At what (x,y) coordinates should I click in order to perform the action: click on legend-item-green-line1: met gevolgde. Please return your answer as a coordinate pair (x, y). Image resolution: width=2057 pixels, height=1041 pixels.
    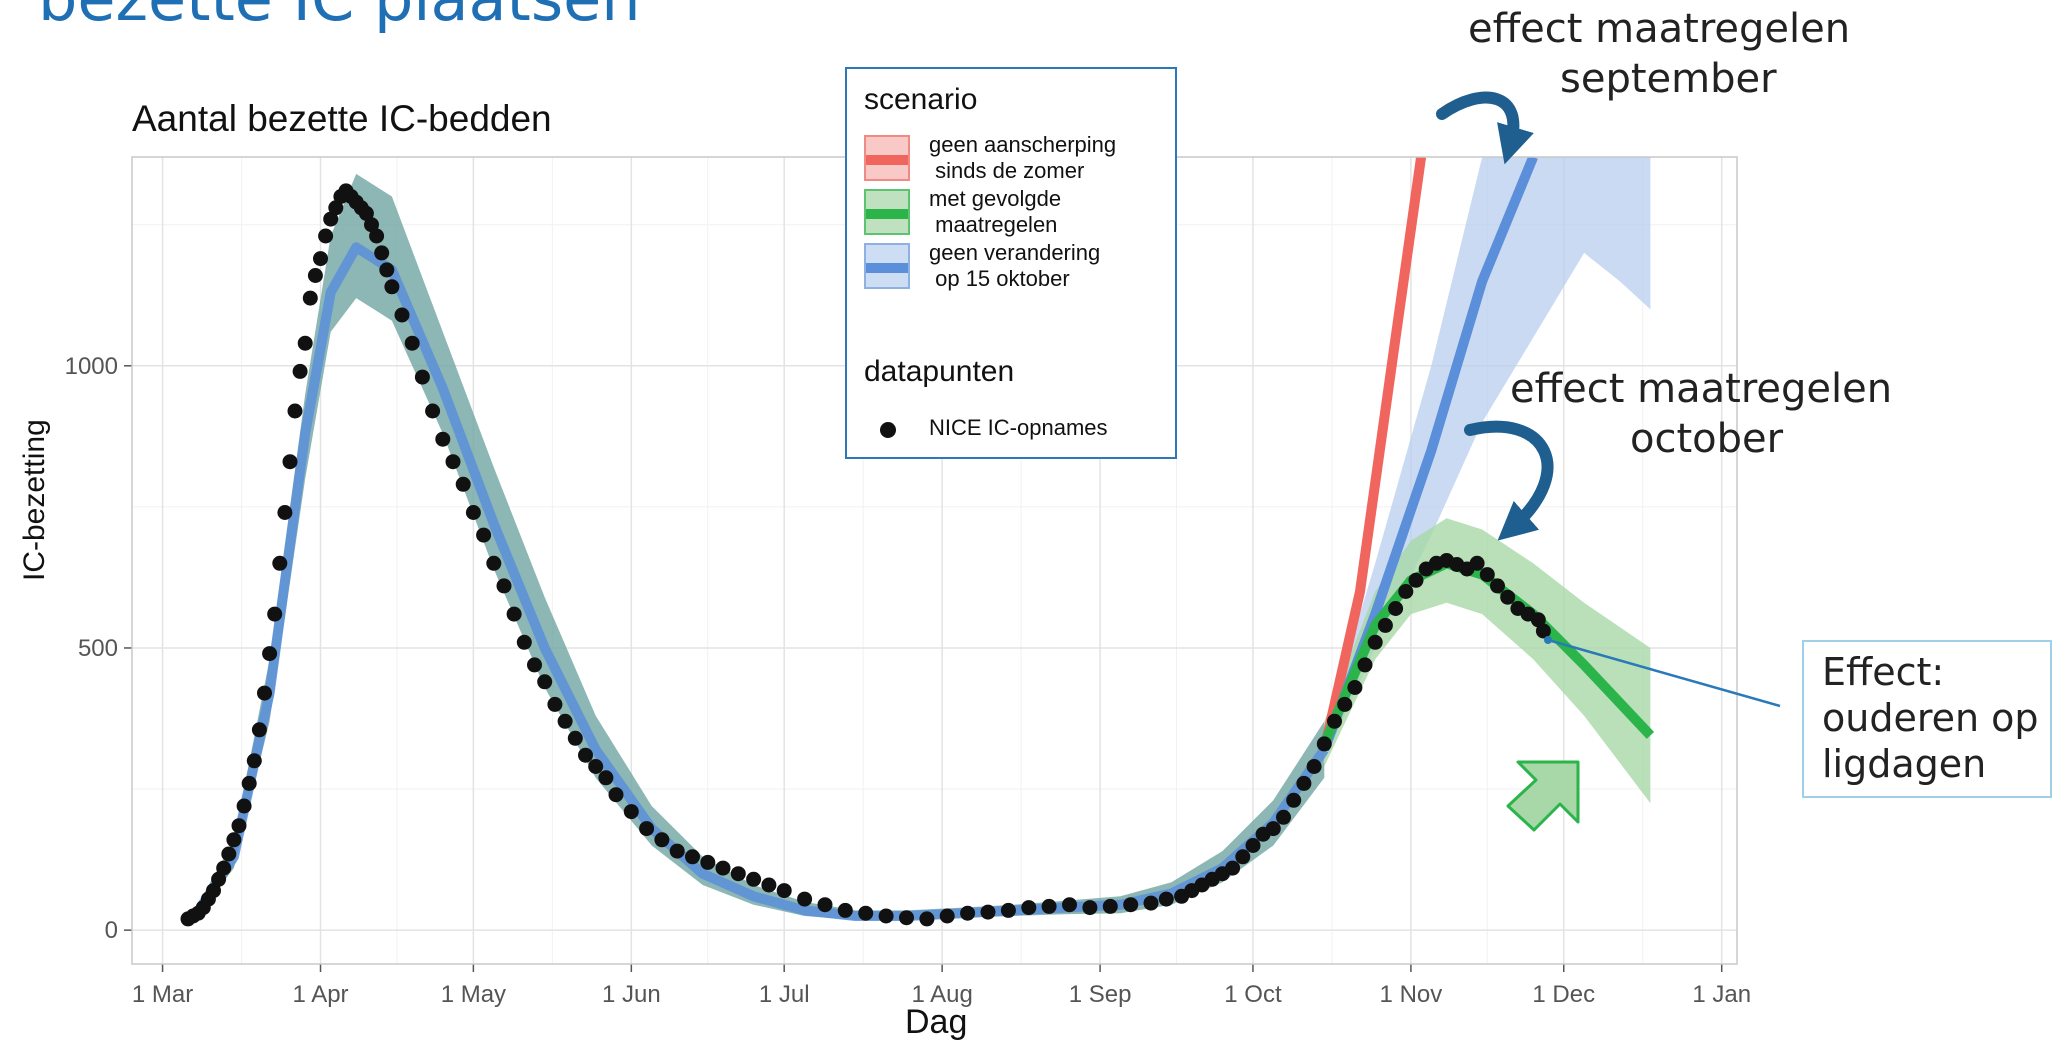
    Looking at the image, I should click on (995, 198).